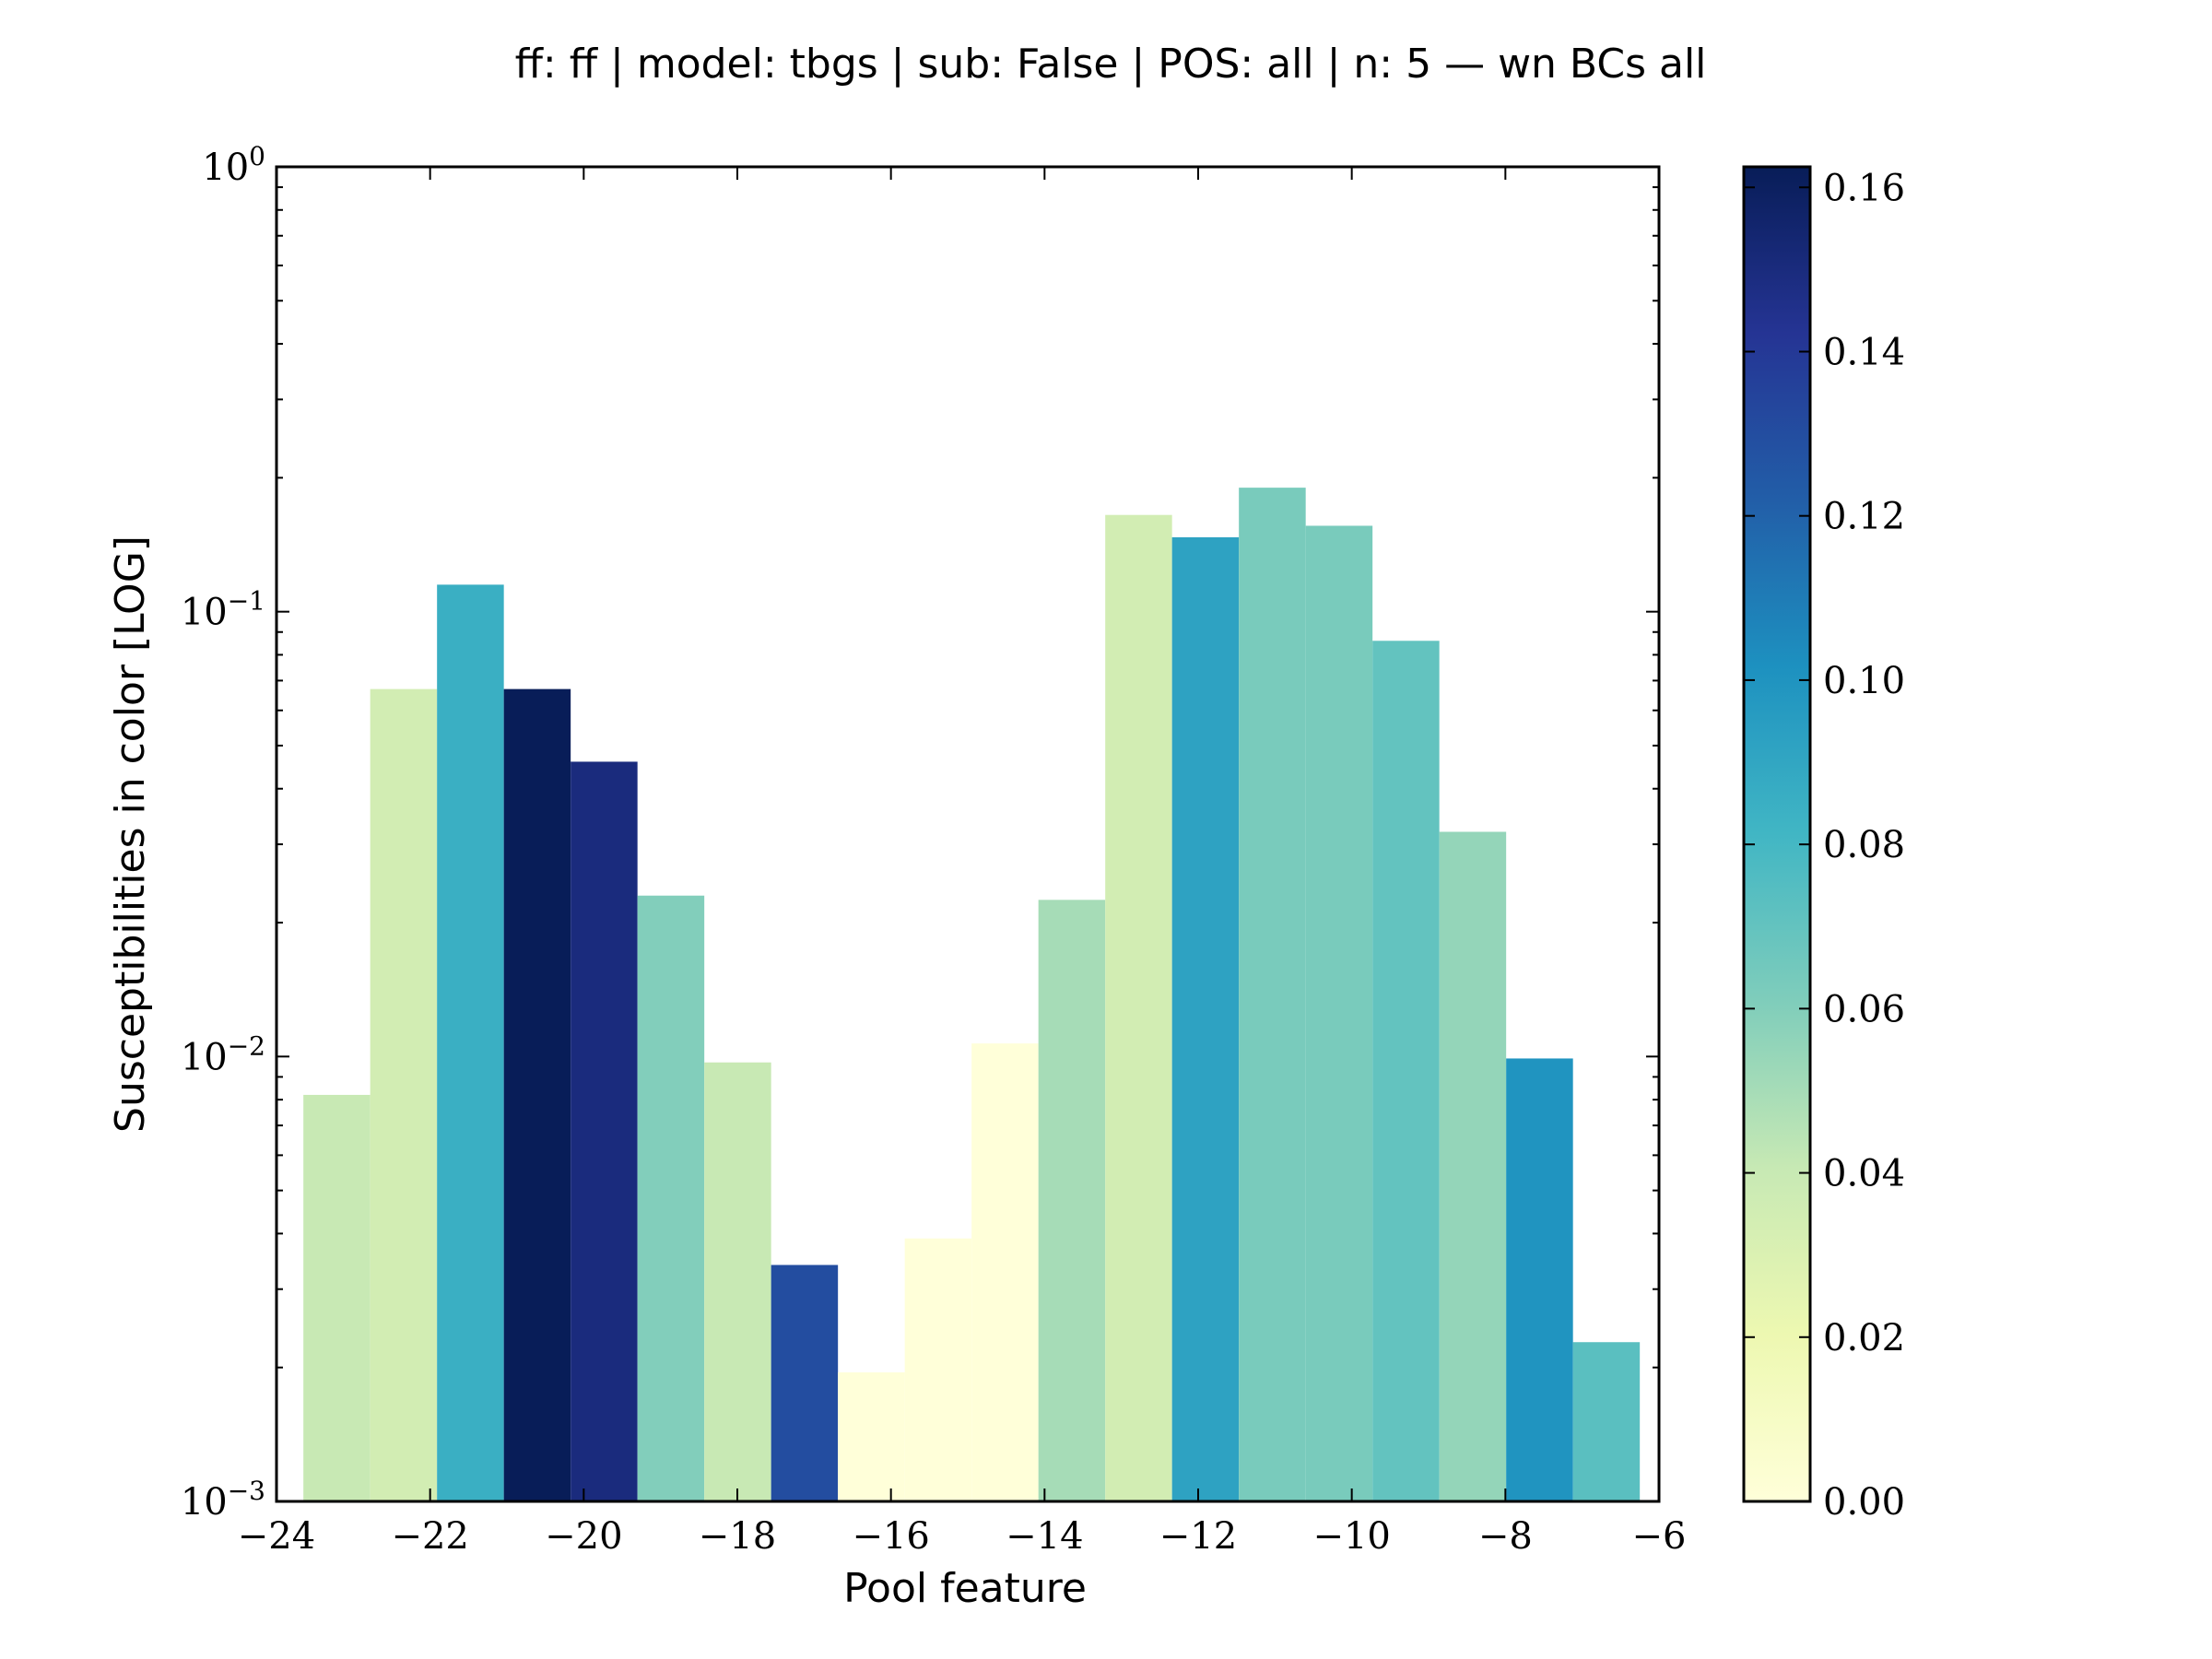  I want to click on y-axis-label: Susceptibilities in color [LOG], so click(130, 834).